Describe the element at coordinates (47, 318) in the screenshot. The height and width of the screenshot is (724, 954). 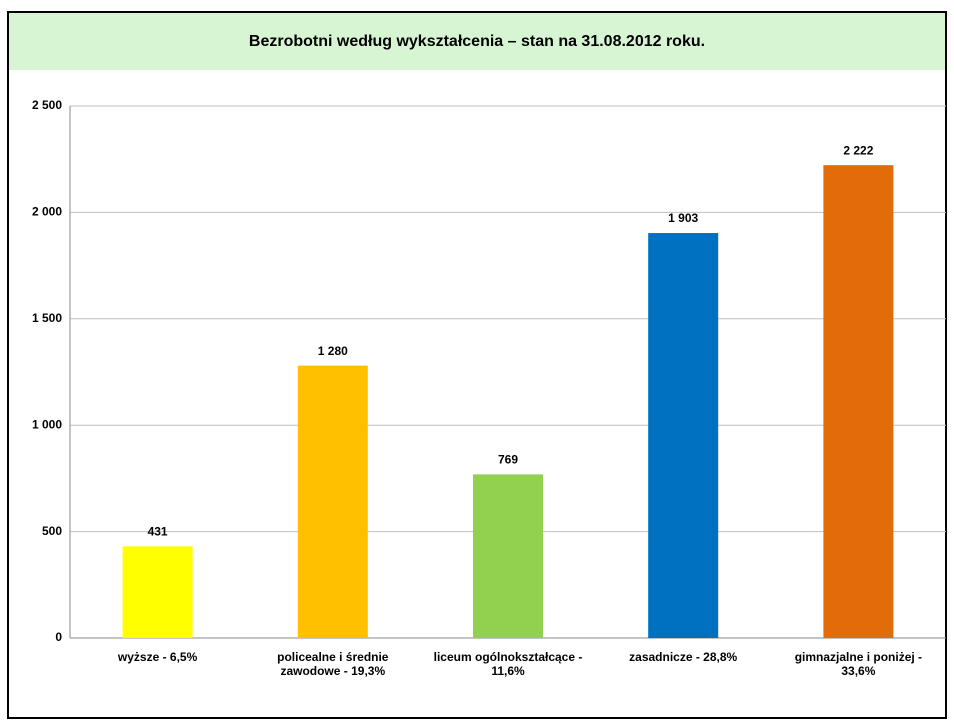
I see `y-tick-label: 1 500` at that location.